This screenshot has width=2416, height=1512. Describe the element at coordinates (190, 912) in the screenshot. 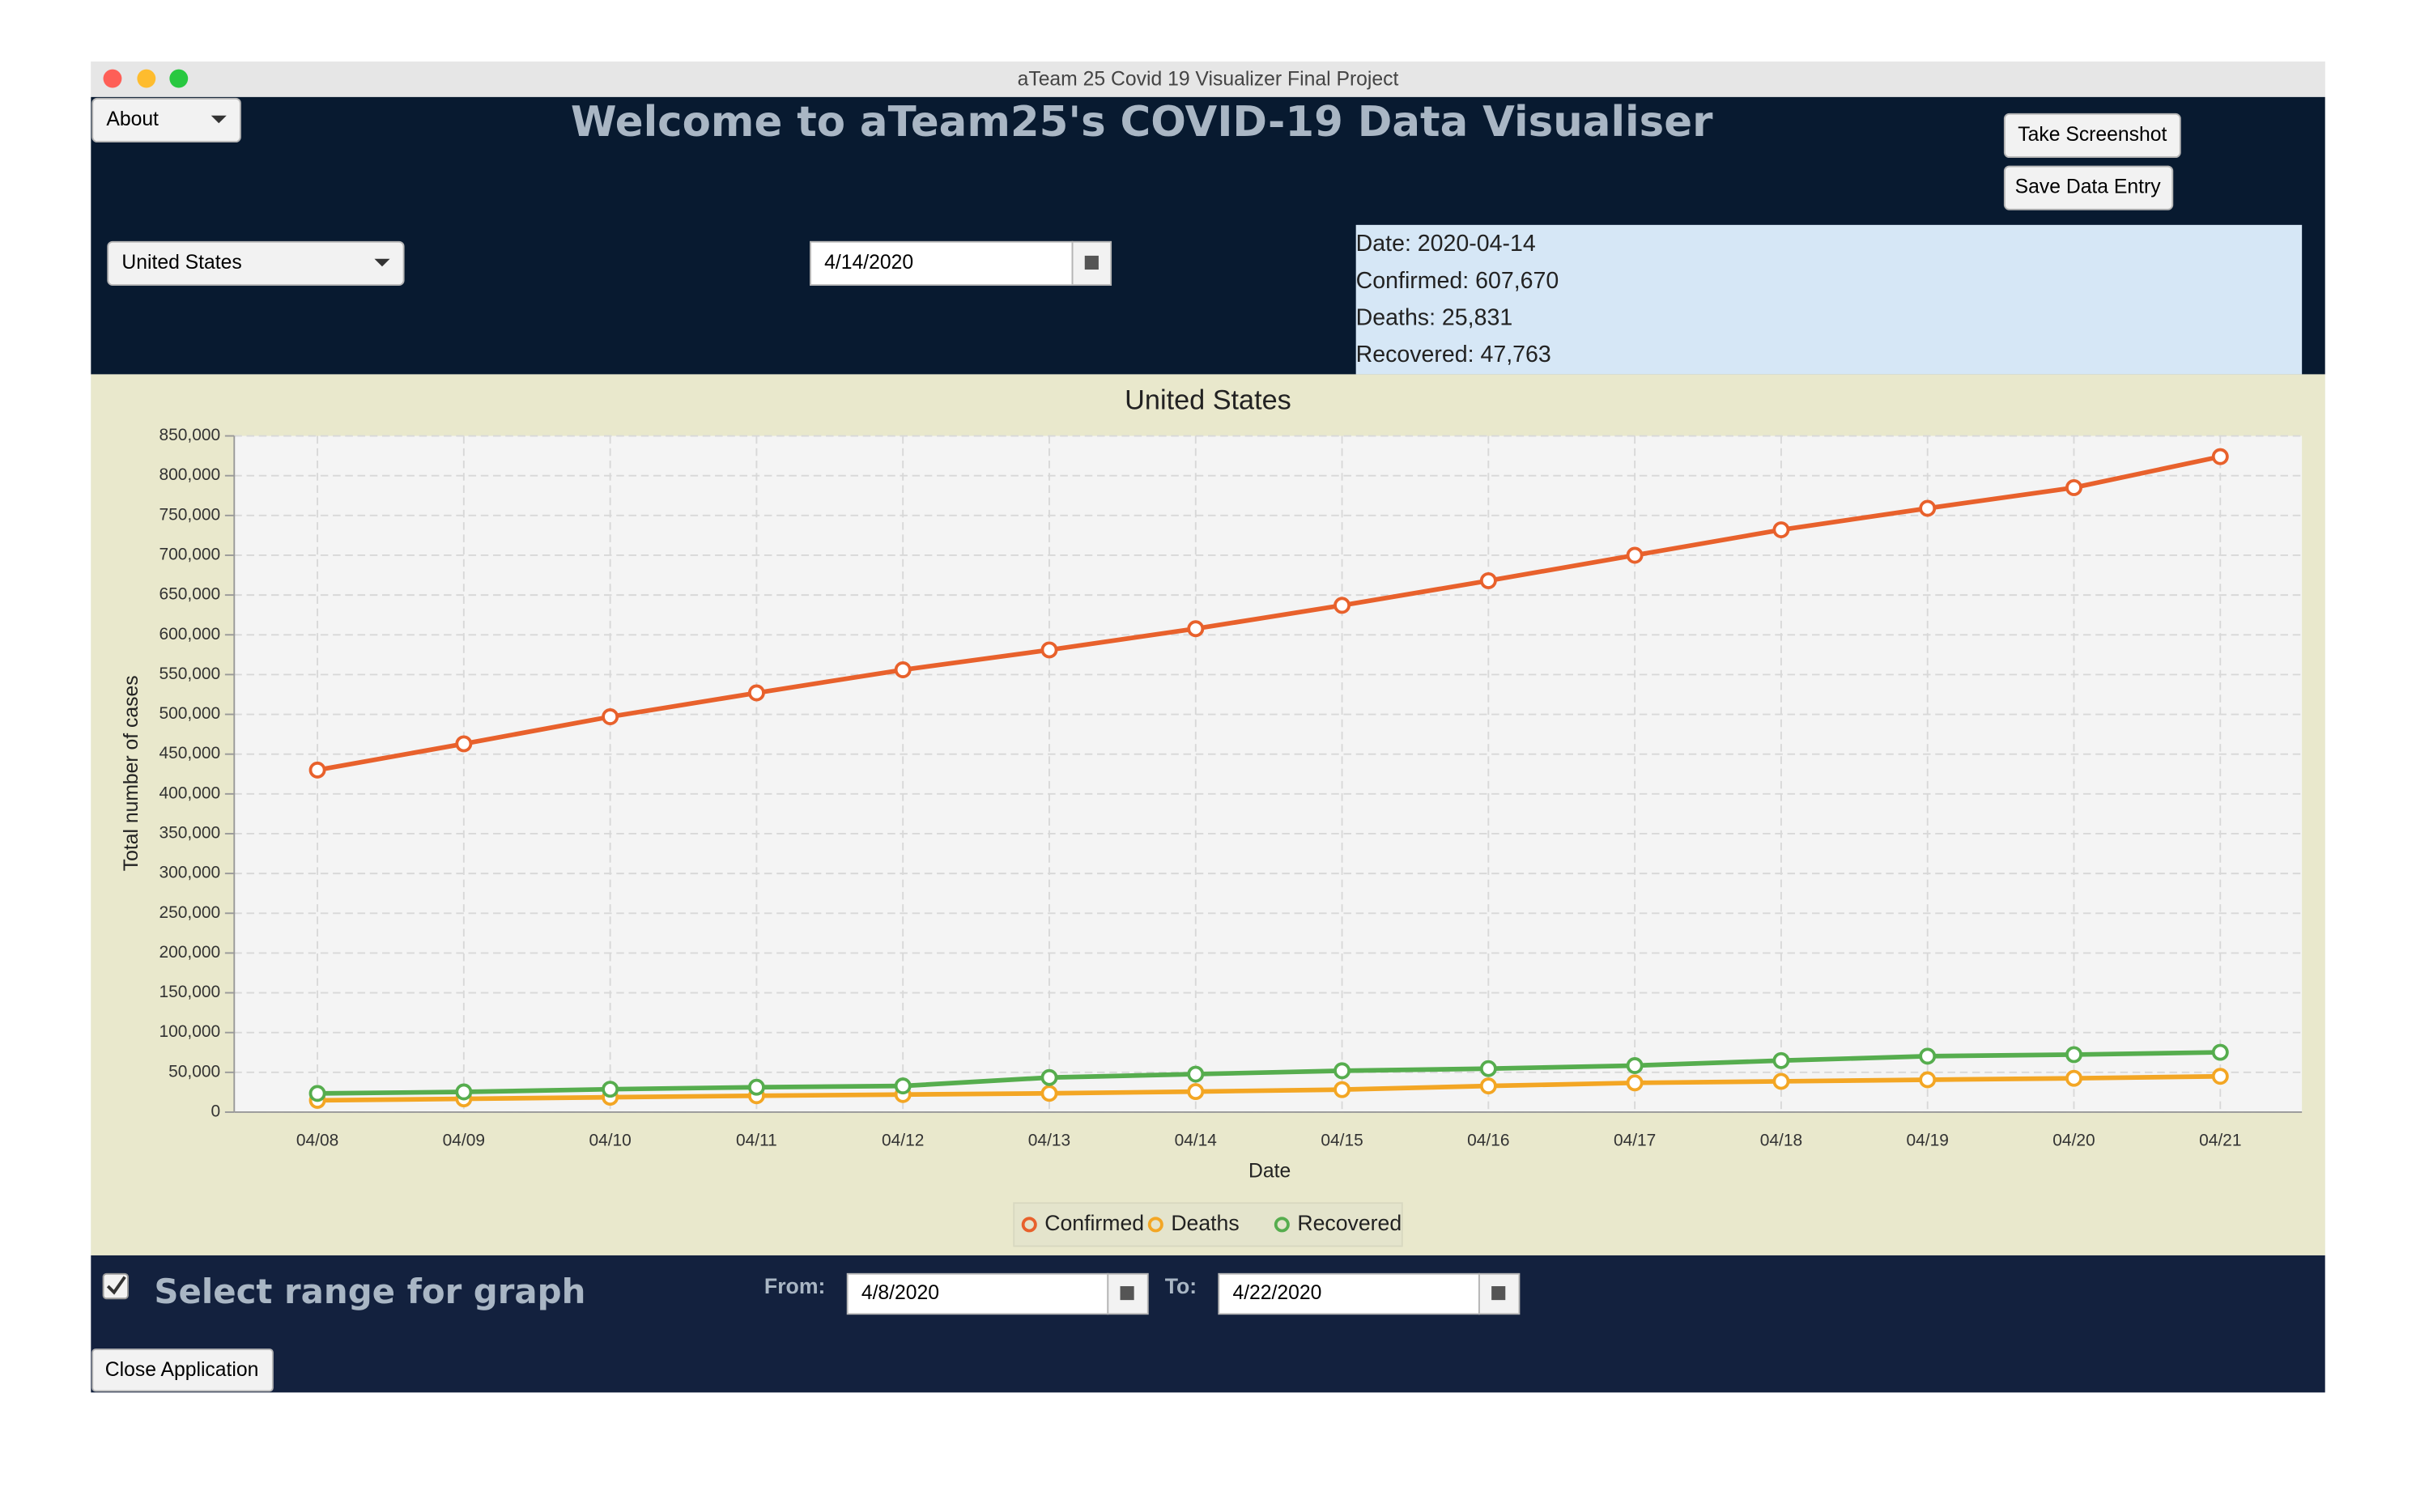

I see `y-tick-label: 250,000` at that location.